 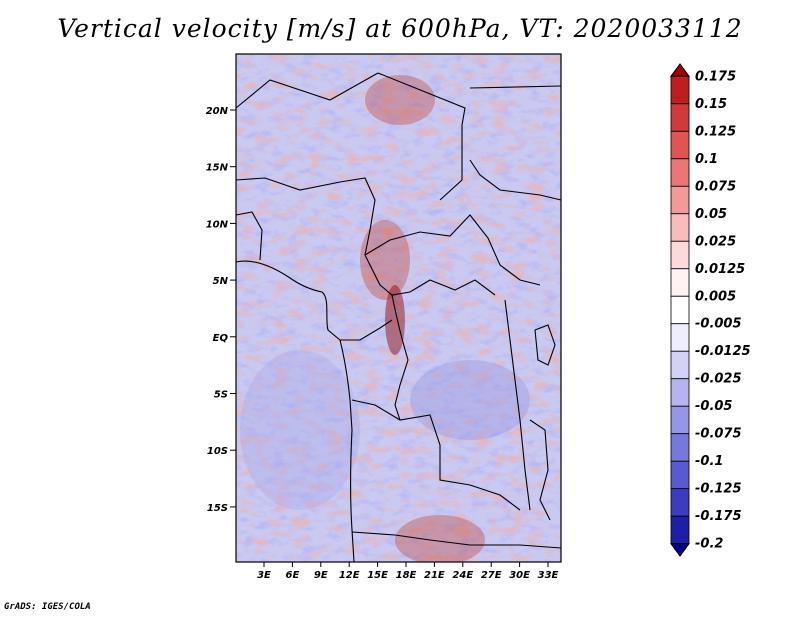 What do you see at coordinates (709, 544) in the screenshot?
I see `colorbar-label: -0.2` at bounding box center [709, 544].